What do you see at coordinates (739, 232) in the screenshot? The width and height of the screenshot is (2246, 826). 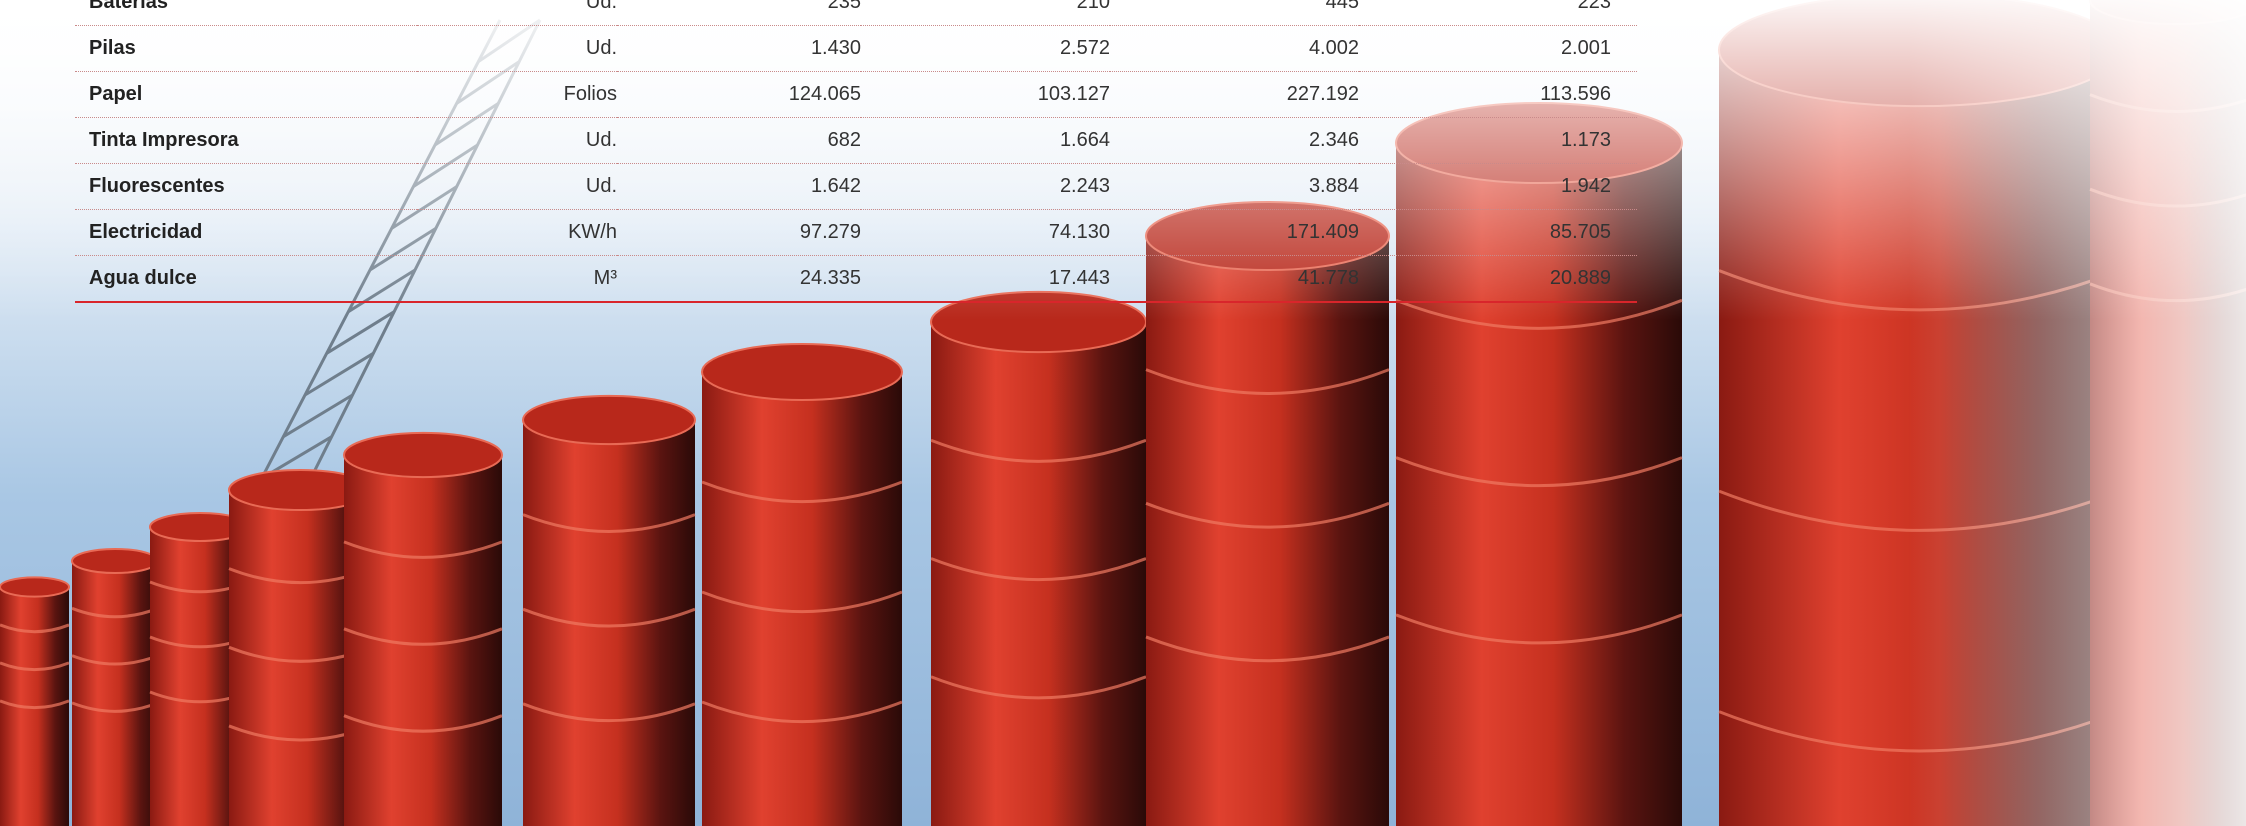 I see `value-cell: 97.279` at bounding box center [739, 232].